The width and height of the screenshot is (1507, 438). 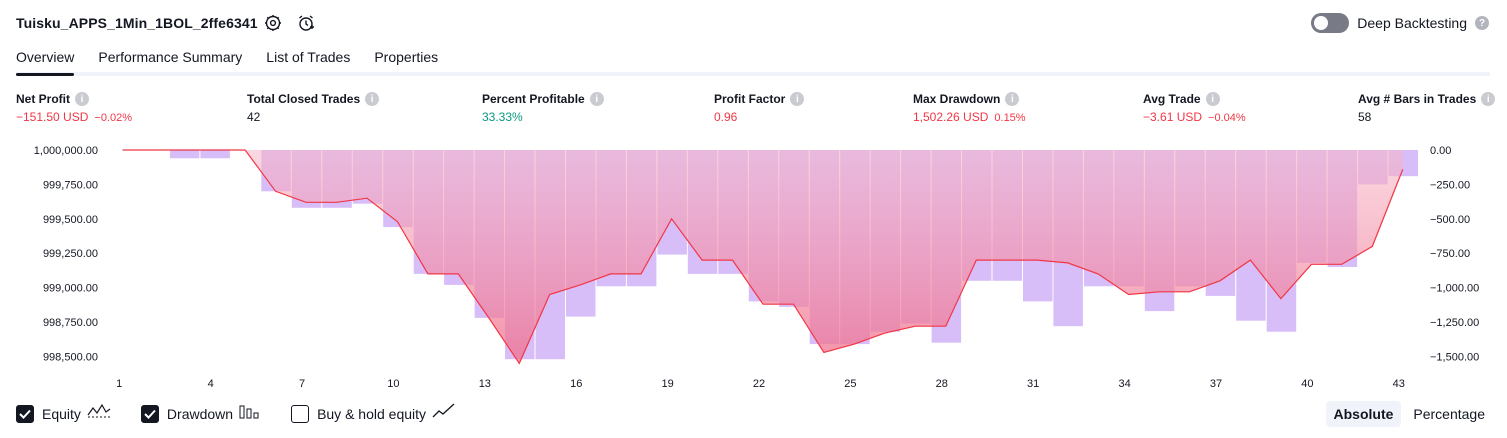 What do you see at coordinates (502, 117) in the screenshot?
I see `stat-value: 33.33%` at bounding box center [502, 117].